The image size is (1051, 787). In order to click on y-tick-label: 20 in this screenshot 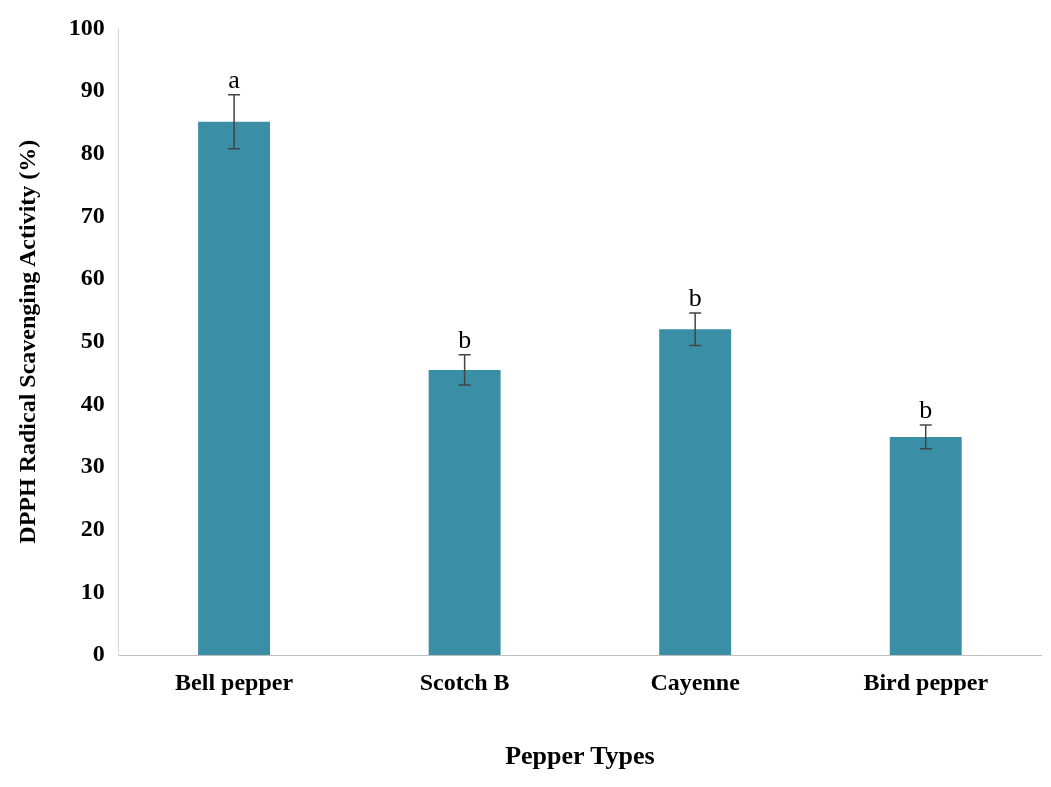, I will do `click(92, 527)`.